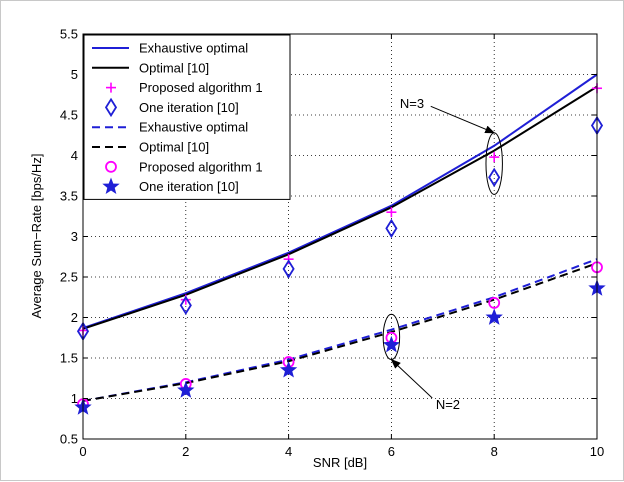 The image size is (624, 482). I want to click on x-tick-label: 10, so click(597, 451).